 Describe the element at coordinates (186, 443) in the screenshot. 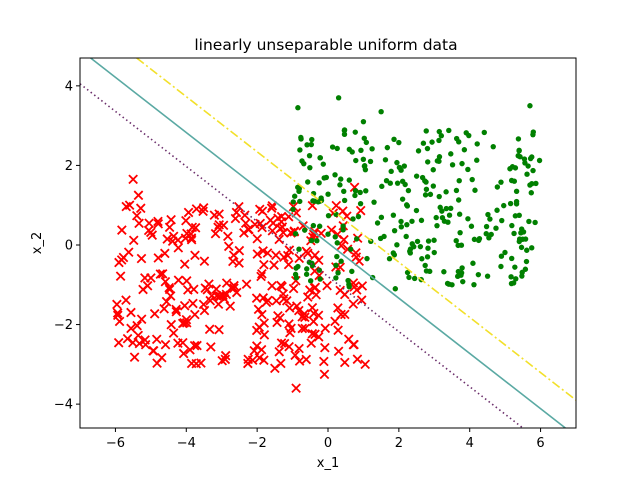

I see `x-tick-label: −4` at that location.